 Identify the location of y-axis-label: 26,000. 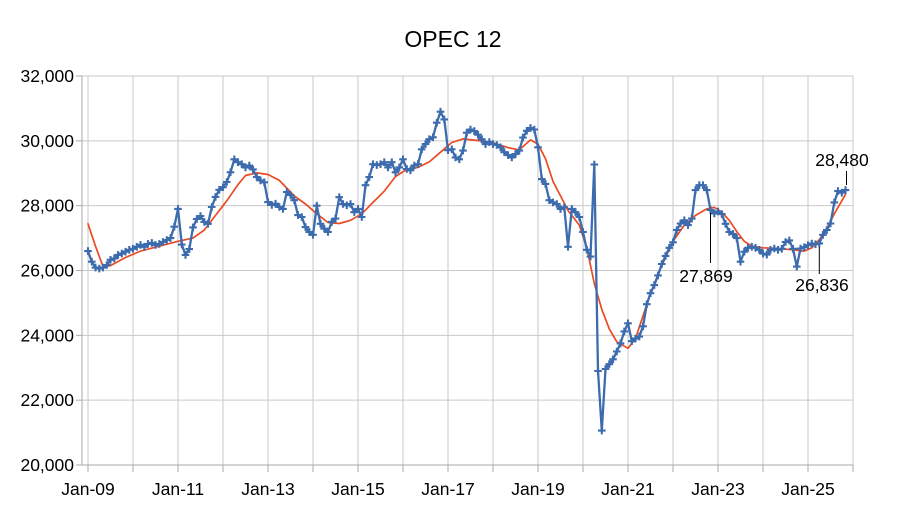
(47, 271).